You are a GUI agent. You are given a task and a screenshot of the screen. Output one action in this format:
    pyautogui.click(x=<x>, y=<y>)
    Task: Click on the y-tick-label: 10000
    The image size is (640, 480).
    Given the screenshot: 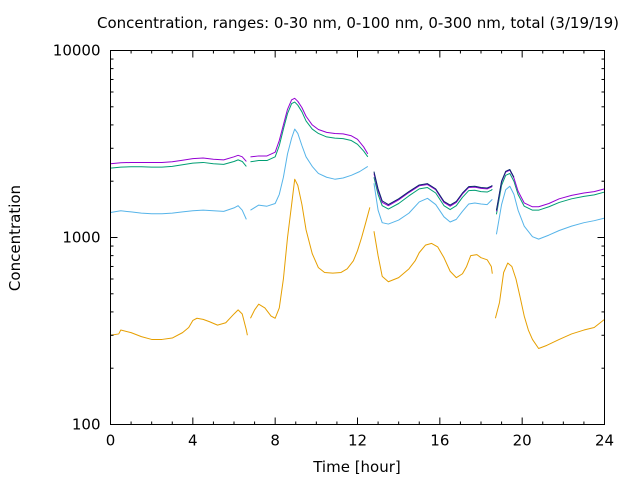 What is the action you would take?
    pyautogui.click(x=77, y=51)
    